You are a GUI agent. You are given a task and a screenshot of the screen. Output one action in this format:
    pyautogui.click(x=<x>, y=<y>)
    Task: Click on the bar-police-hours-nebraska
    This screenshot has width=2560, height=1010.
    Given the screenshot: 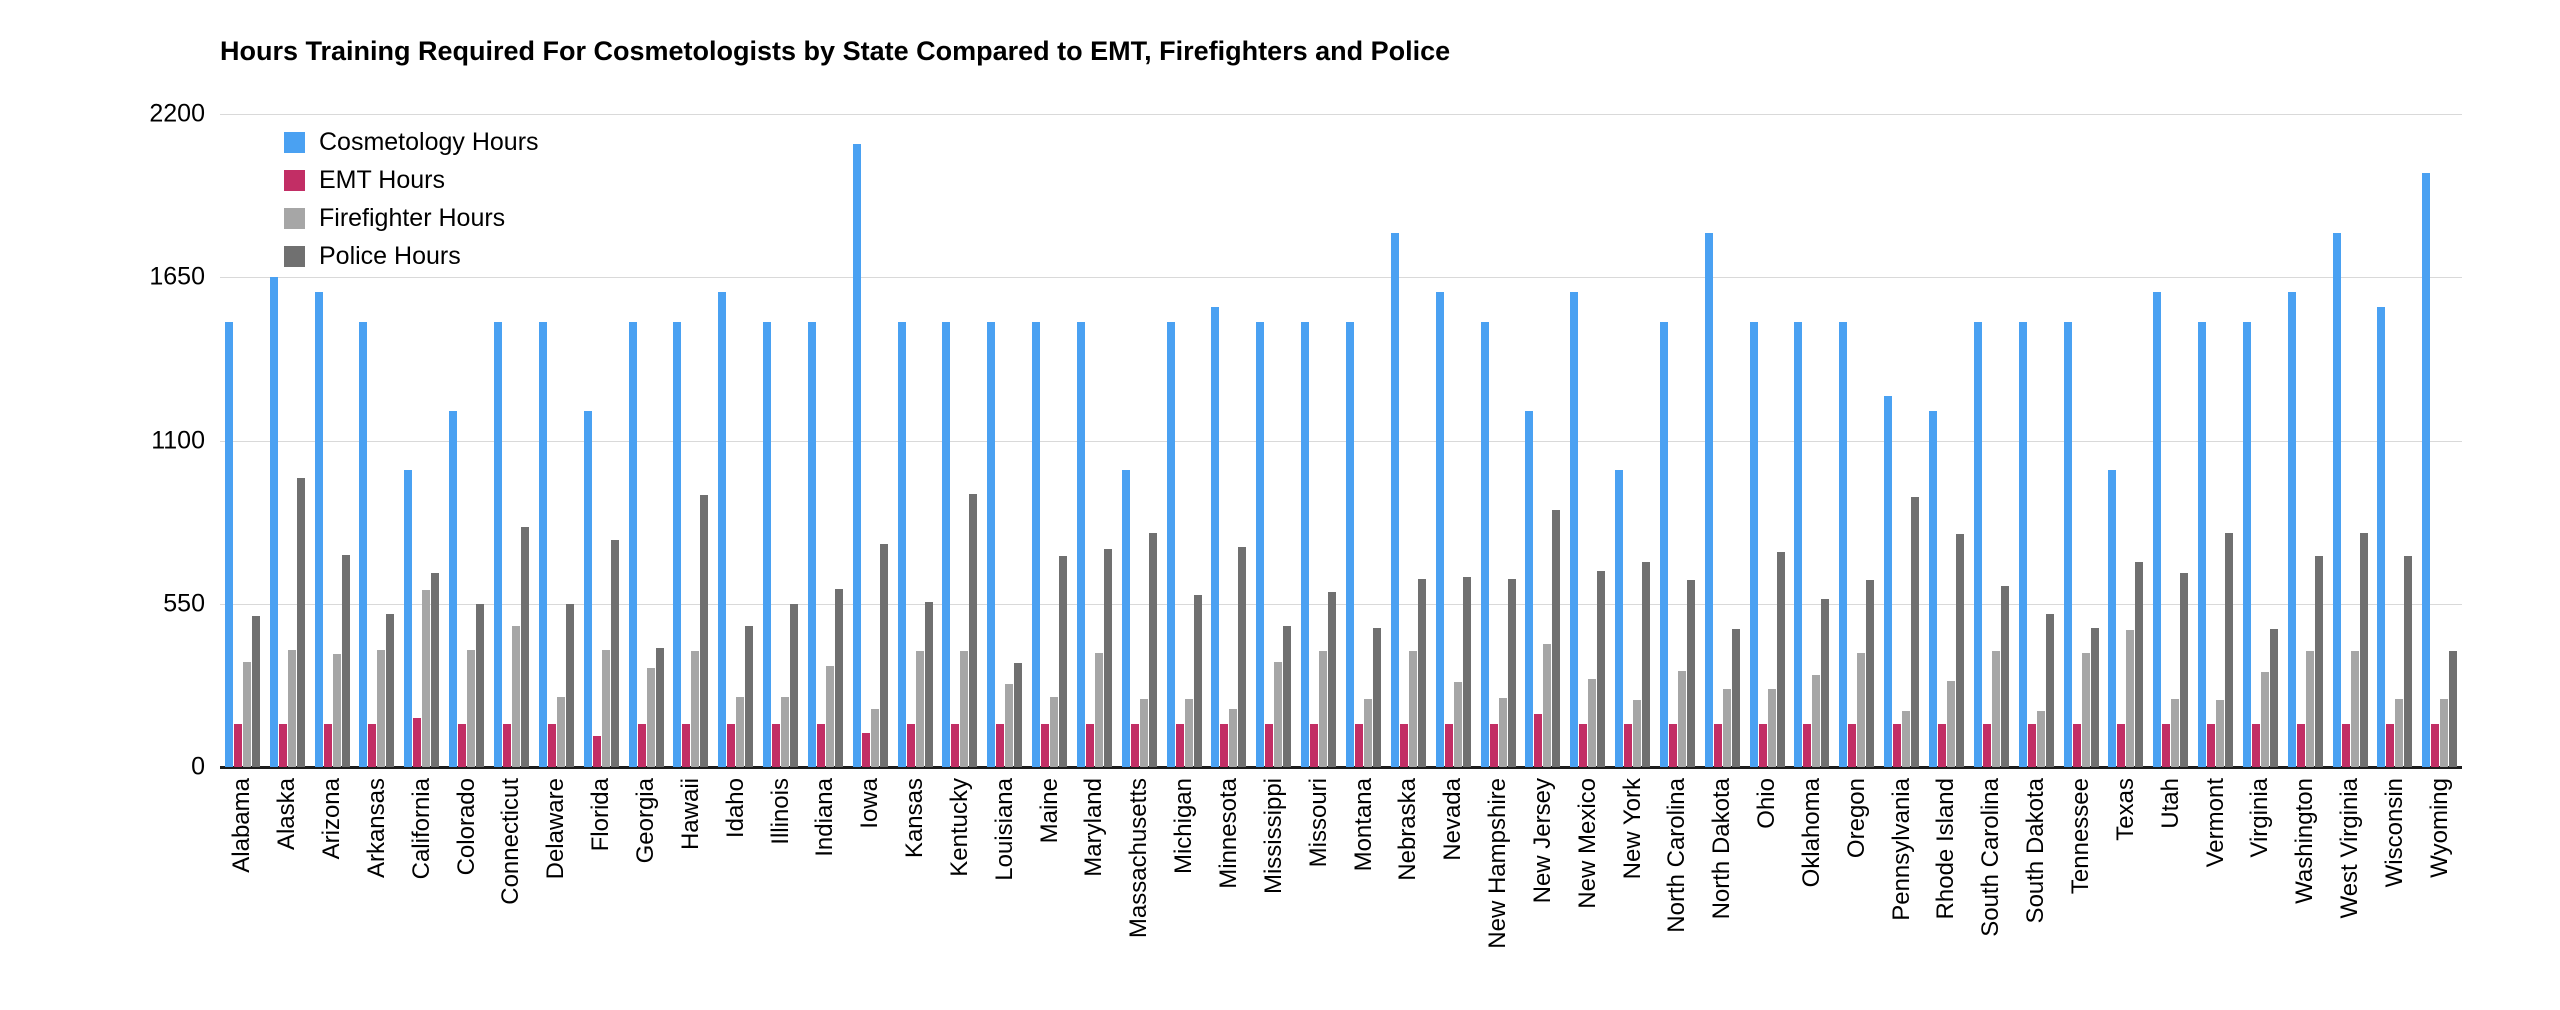 What is the action you would take?
    pyautogui.click(x=1421, y=672)
    